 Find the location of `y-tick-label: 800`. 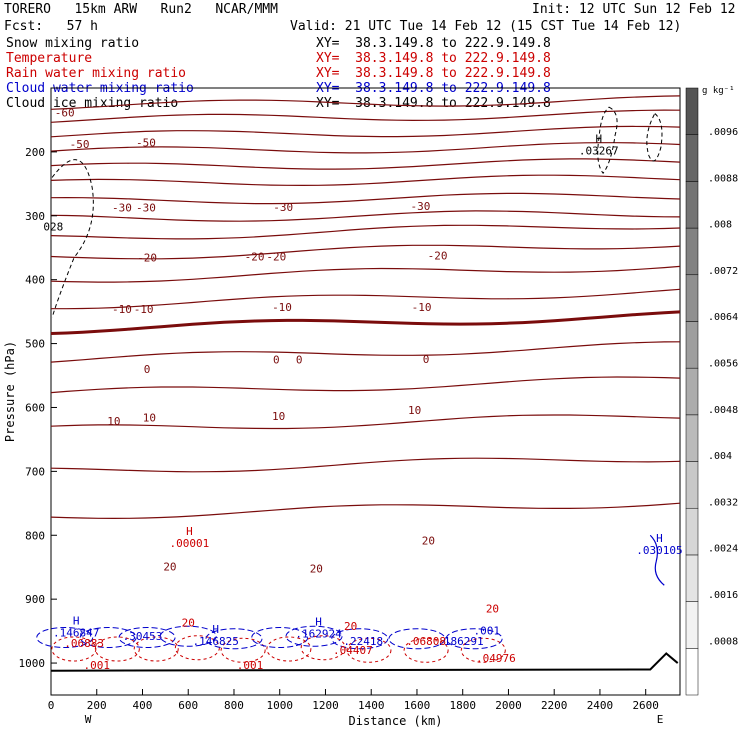

y-tick-label: 800 is located at coordinates (35, 535).